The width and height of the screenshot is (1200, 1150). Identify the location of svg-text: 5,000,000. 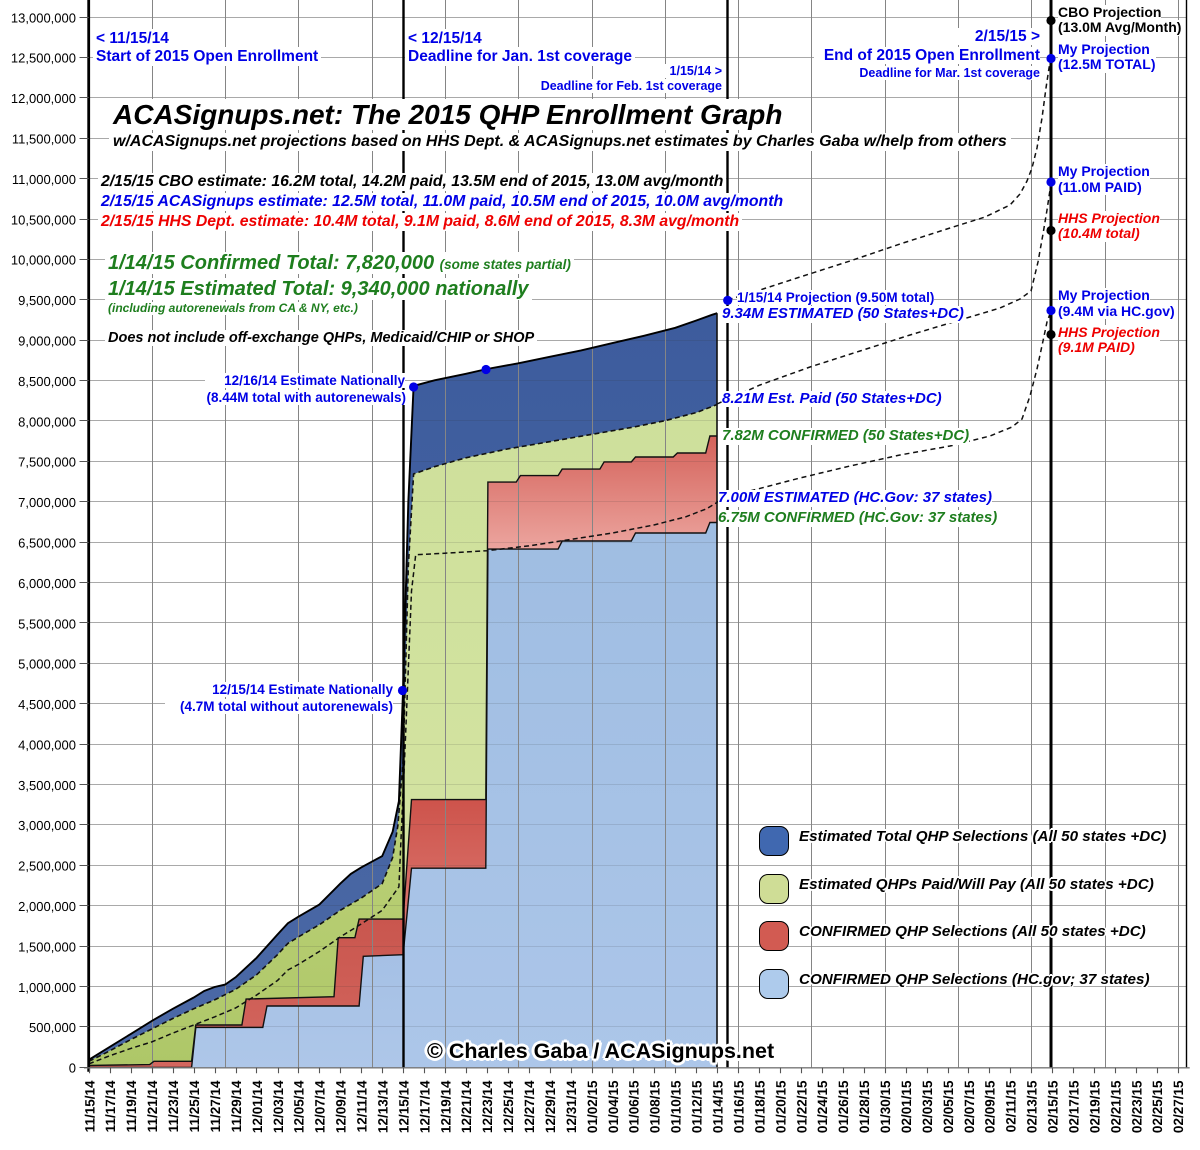
(47, 664).